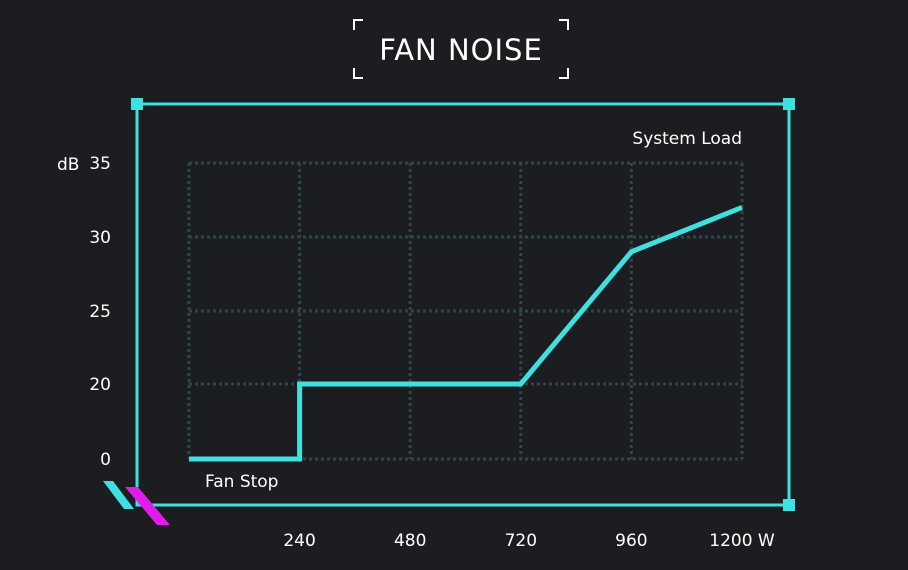  I want to click on y-tick-label: 30, so click(100, 238).